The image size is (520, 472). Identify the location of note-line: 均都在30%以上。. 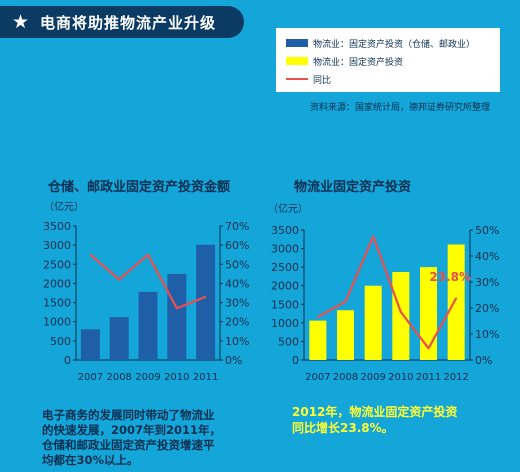
(90, 460).